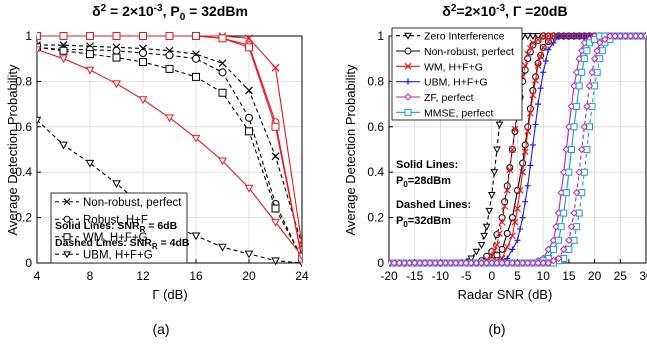  What do you see at coordinates (23, 172) in the screenshot?
I see `y-tick-label: 0.4` at bounding box center [23, 172].